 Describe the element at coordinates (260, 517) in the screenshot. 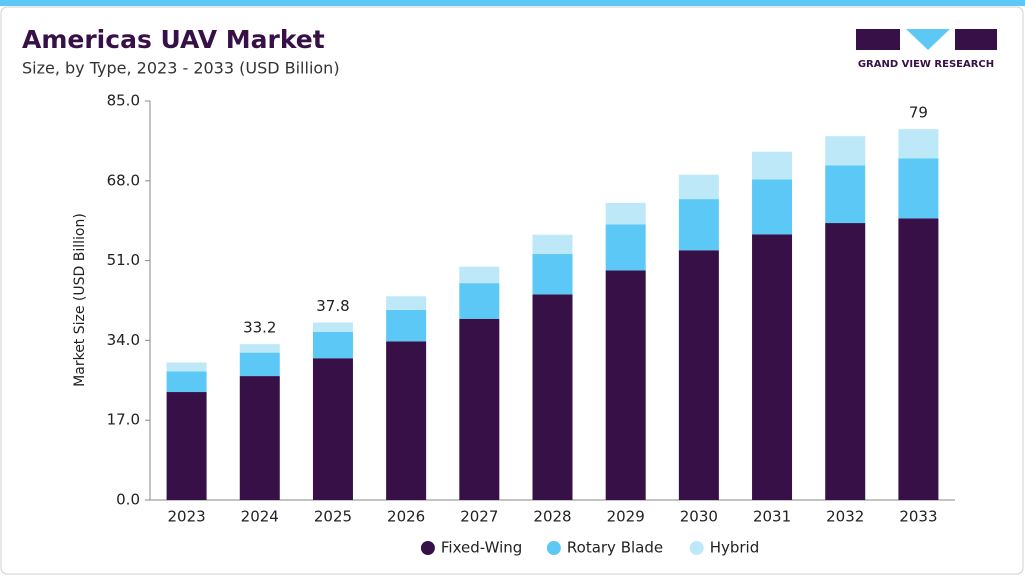

I see `x-tick-label: 2024` at that location.